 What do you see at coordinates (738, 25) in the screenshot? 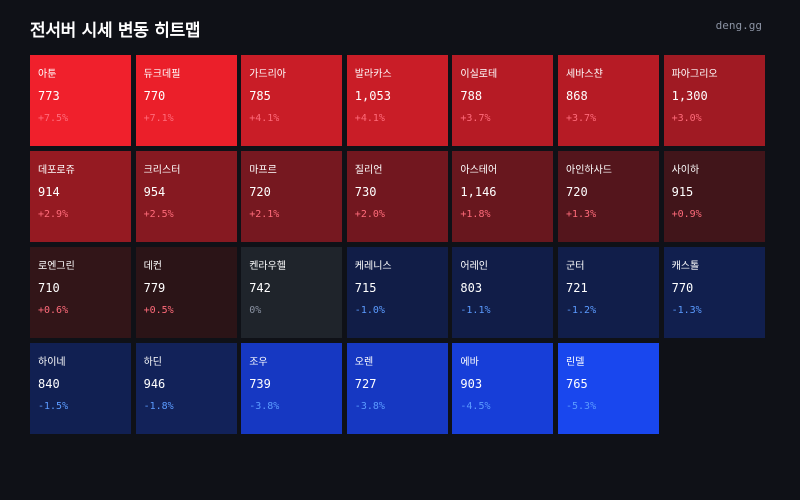
I see `brand-label: deng.gg` at bounding box center [738, 25].